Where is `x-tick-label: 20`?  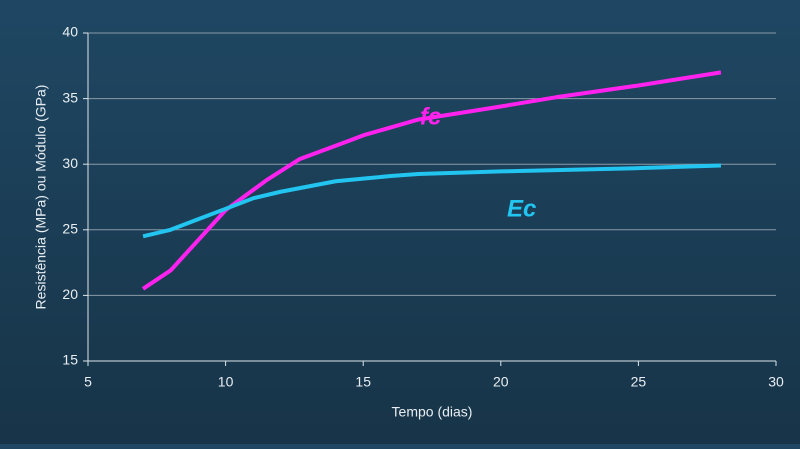 x-tick-label: 20 is located at coordinates (501, 382).